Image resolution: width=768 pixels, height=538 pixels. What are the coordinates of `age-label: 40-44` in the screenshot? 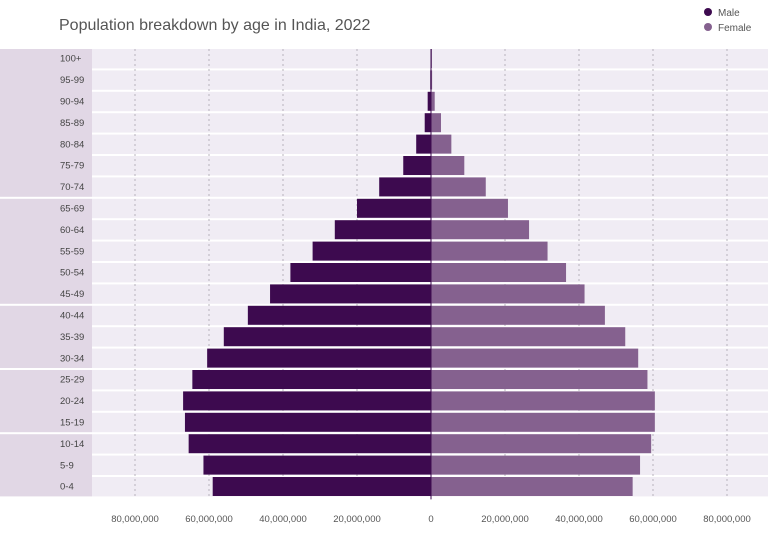 It's located at (72, 316).